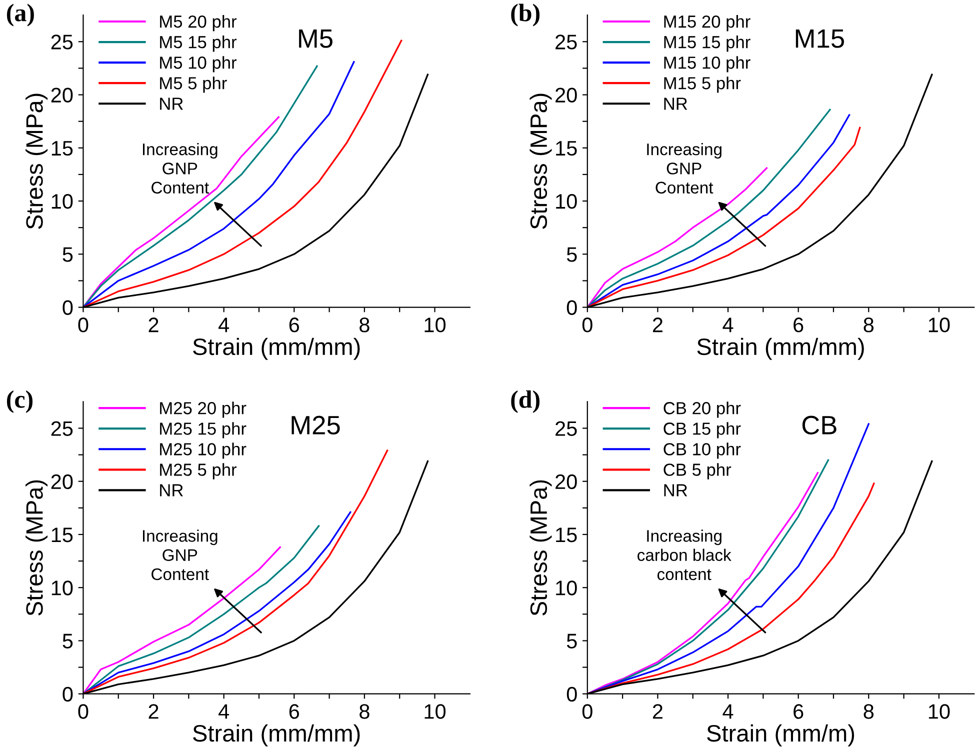 Image resolution: width=979 pixels, height=755 pixels. I want to click on legend-label: M15 20 phr, so click(707, 23).